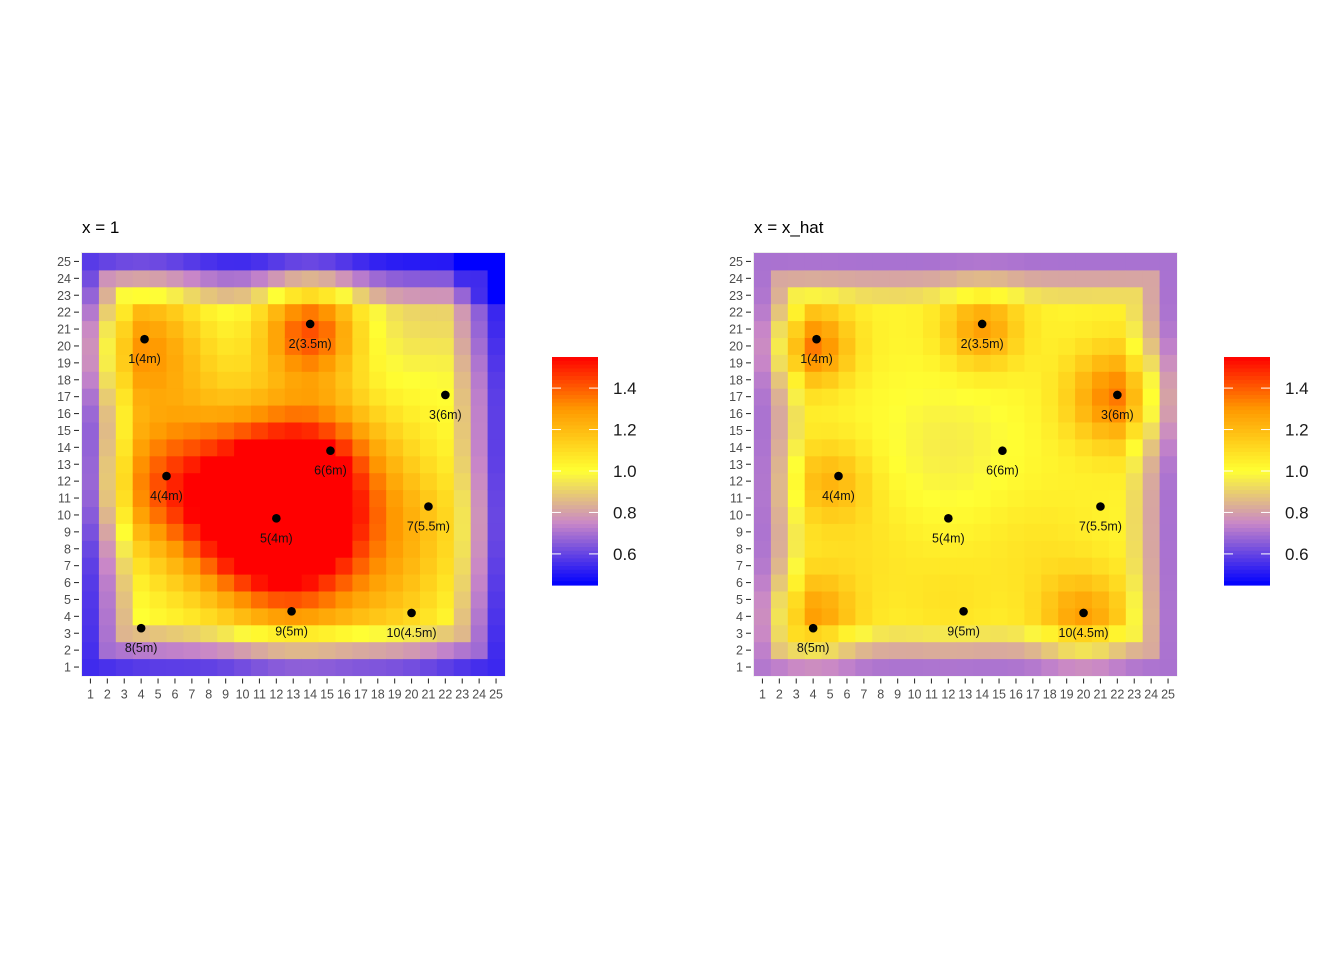 This screenshot has width=1344, height=960. What do you see at coordinates (496, 695) in the screenshot?
I see `x-tick-label: 25` at bounding box center [496, 695].